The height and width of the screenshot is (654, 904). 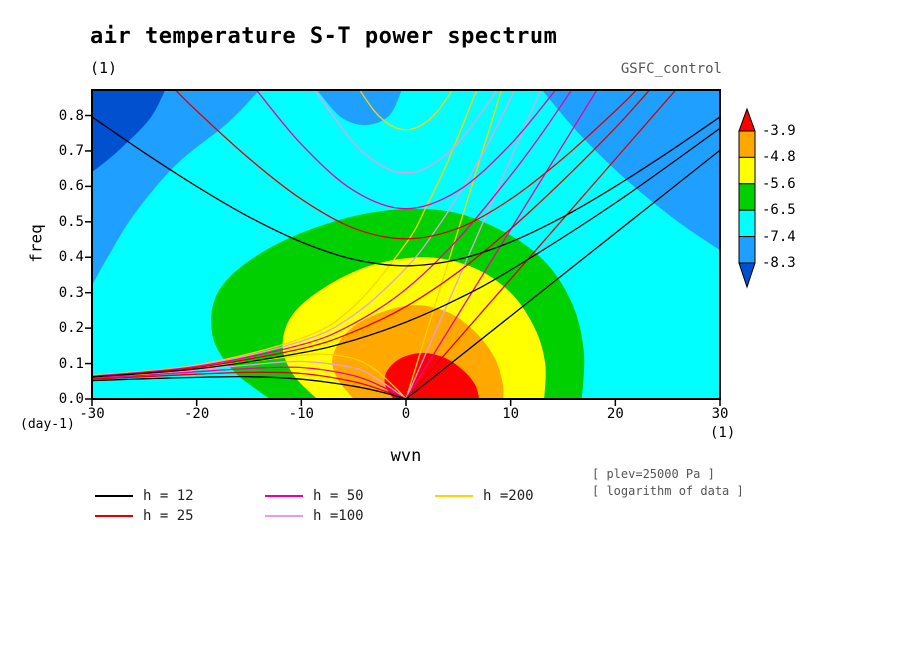 I want to click on x-axis-label: wvn, so click(x=406, y=456).